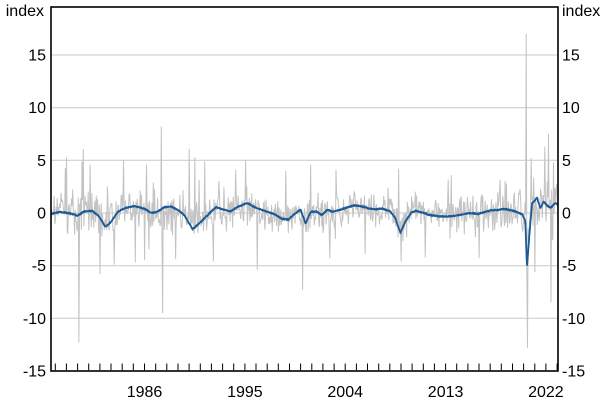  What do you see at coordinates (41, 161) in the screenshot?
I see `y-tick-label-left-5: 5` at bounding box center [41, 161].